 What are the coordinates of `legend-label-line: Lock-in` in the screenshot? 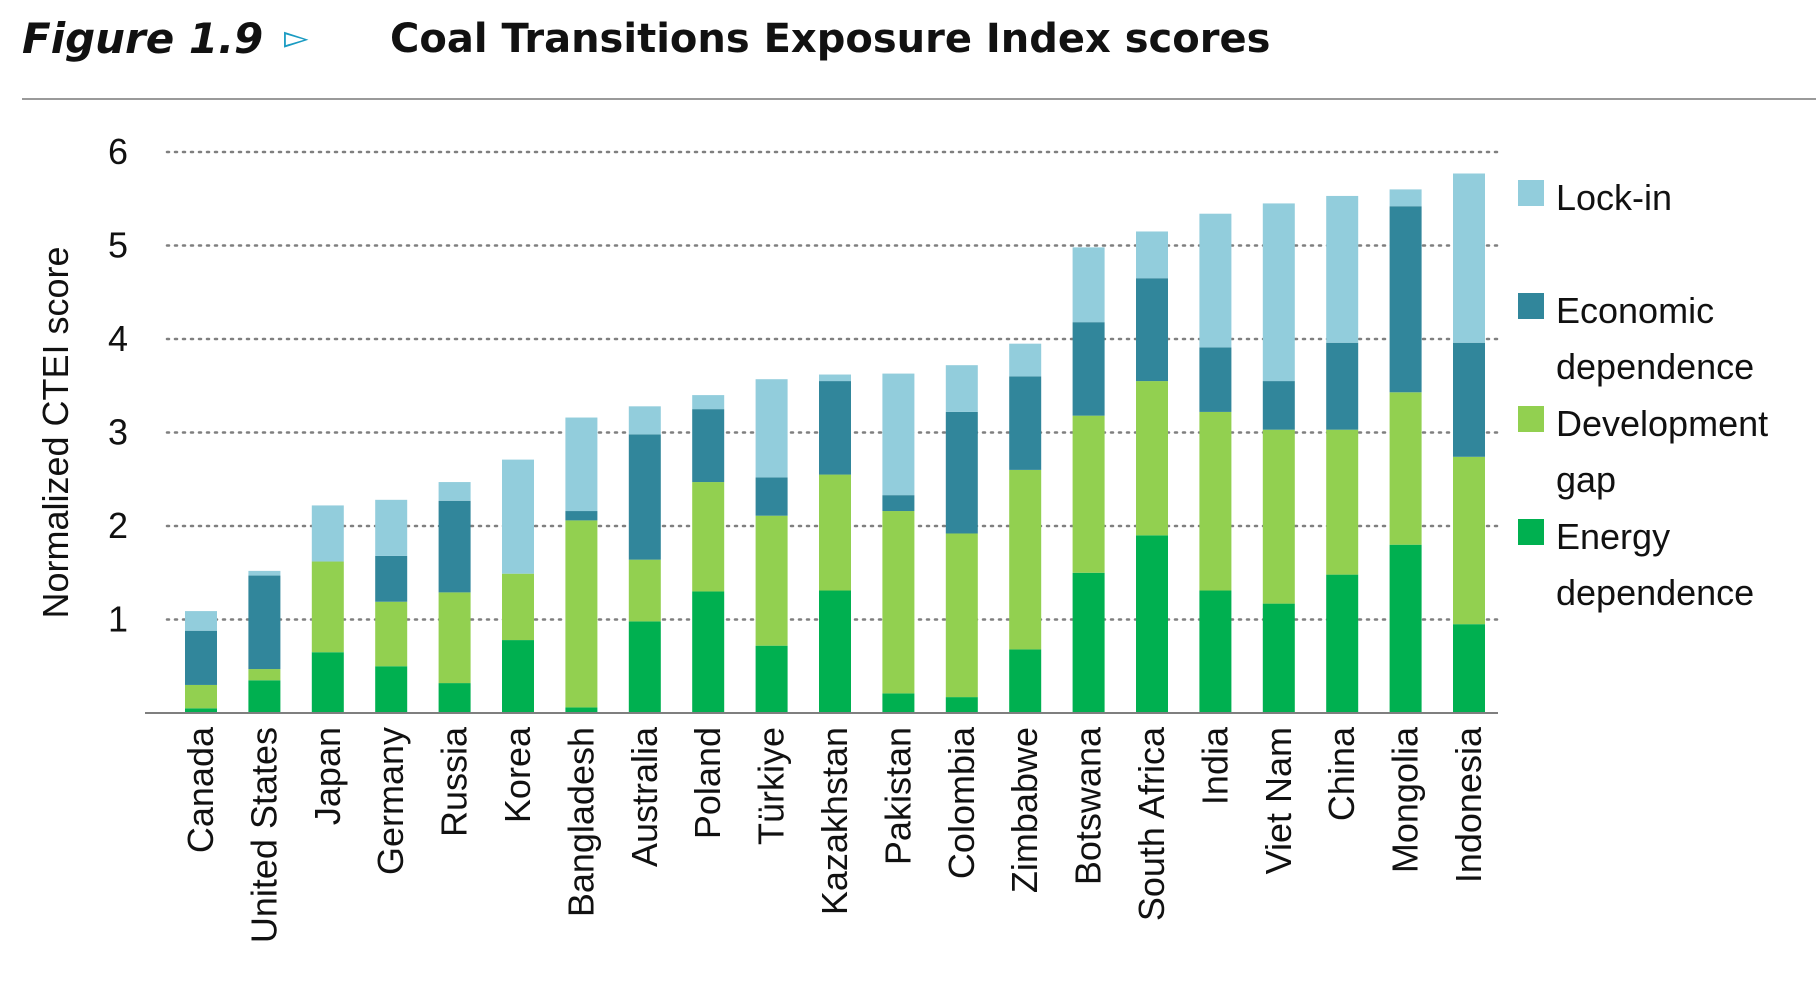 It's located at (1614, 197).